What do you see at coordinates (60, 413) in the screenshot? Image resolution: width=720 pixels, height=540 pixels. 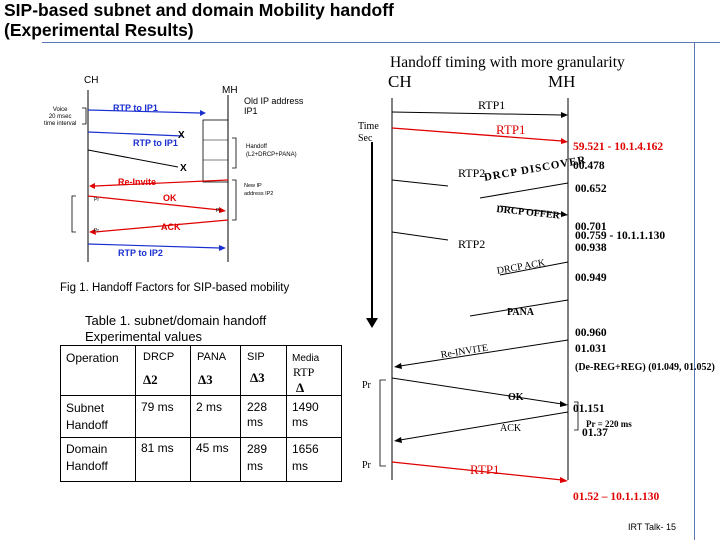 I see `table-left-rule` at bounding box center [60, 413].